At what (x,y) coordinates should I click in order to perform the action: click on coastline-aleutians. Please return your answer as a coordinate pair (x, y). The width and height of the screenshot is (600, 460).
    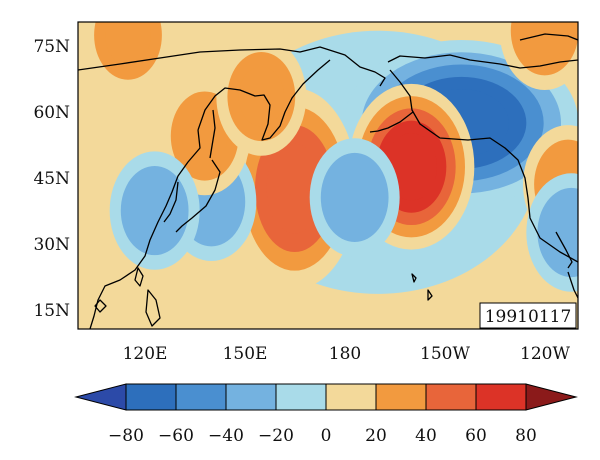
    Looking at the image, I should click on (391, 122).